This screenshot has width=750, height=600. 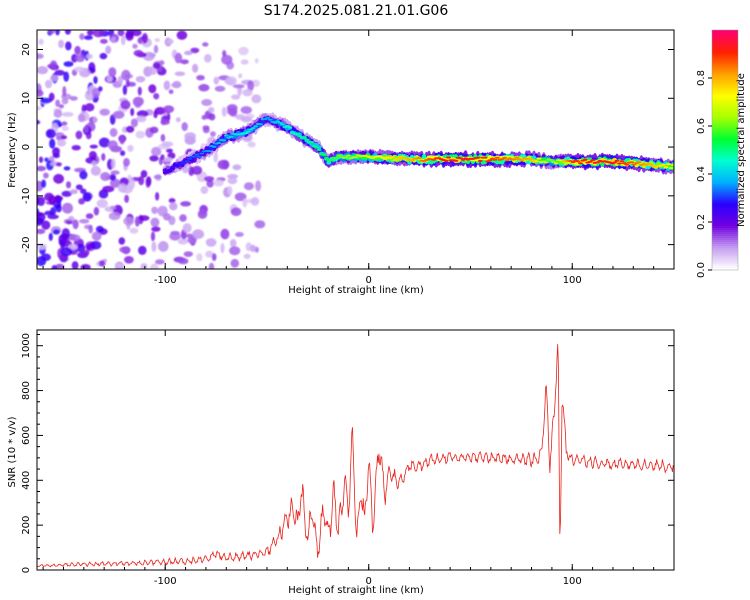 What do you see at coordinates (741, 150) in the screenshot?
I see `colorbar-label: Normalized spectral amplitude` at bounding box center [741, 150].